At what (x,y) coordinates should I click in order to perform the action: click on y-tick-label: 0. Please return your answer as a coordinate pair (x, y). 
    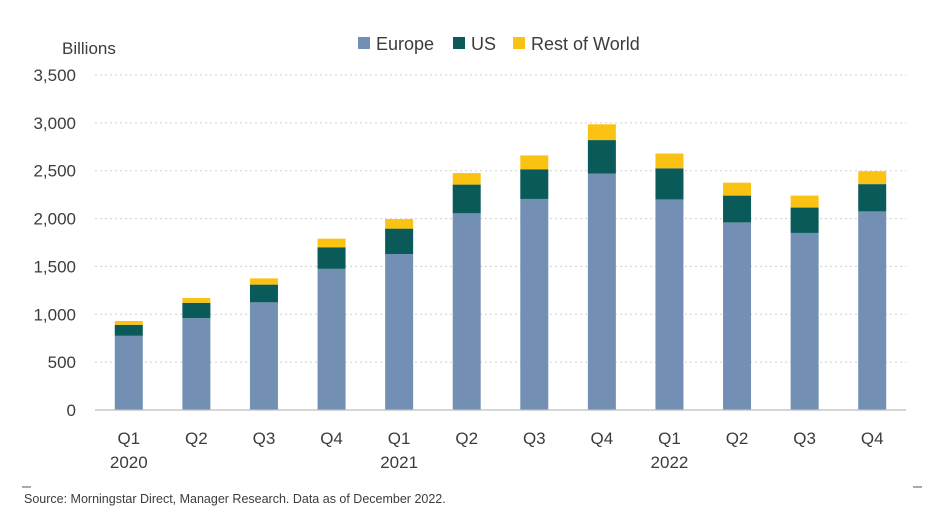
    Looking at the image, I should click on (71, 410).